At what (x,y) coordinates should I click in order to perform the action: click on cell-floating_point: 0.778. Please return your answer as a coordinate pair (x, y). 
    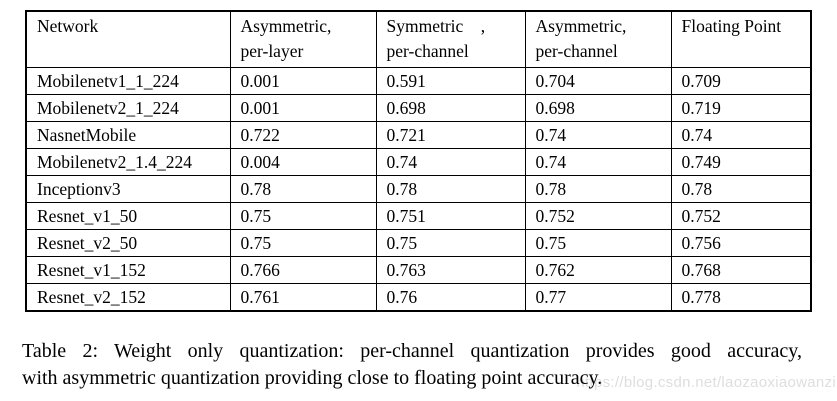
    Looking at the image, I should click on (741, 297).